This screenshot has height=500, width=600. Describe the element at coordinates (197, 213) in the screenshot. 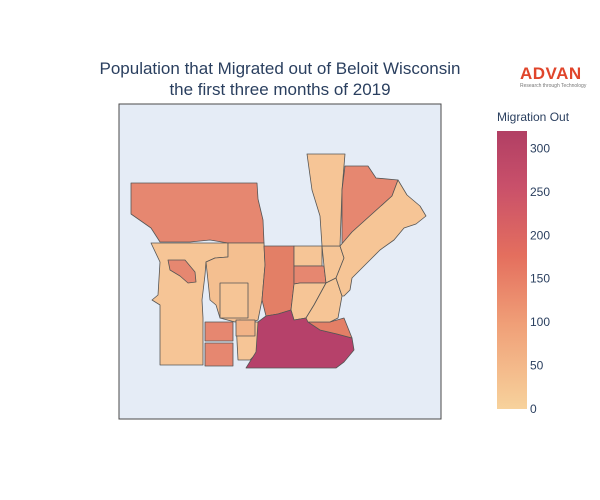

I see `region-northwest` at that location.